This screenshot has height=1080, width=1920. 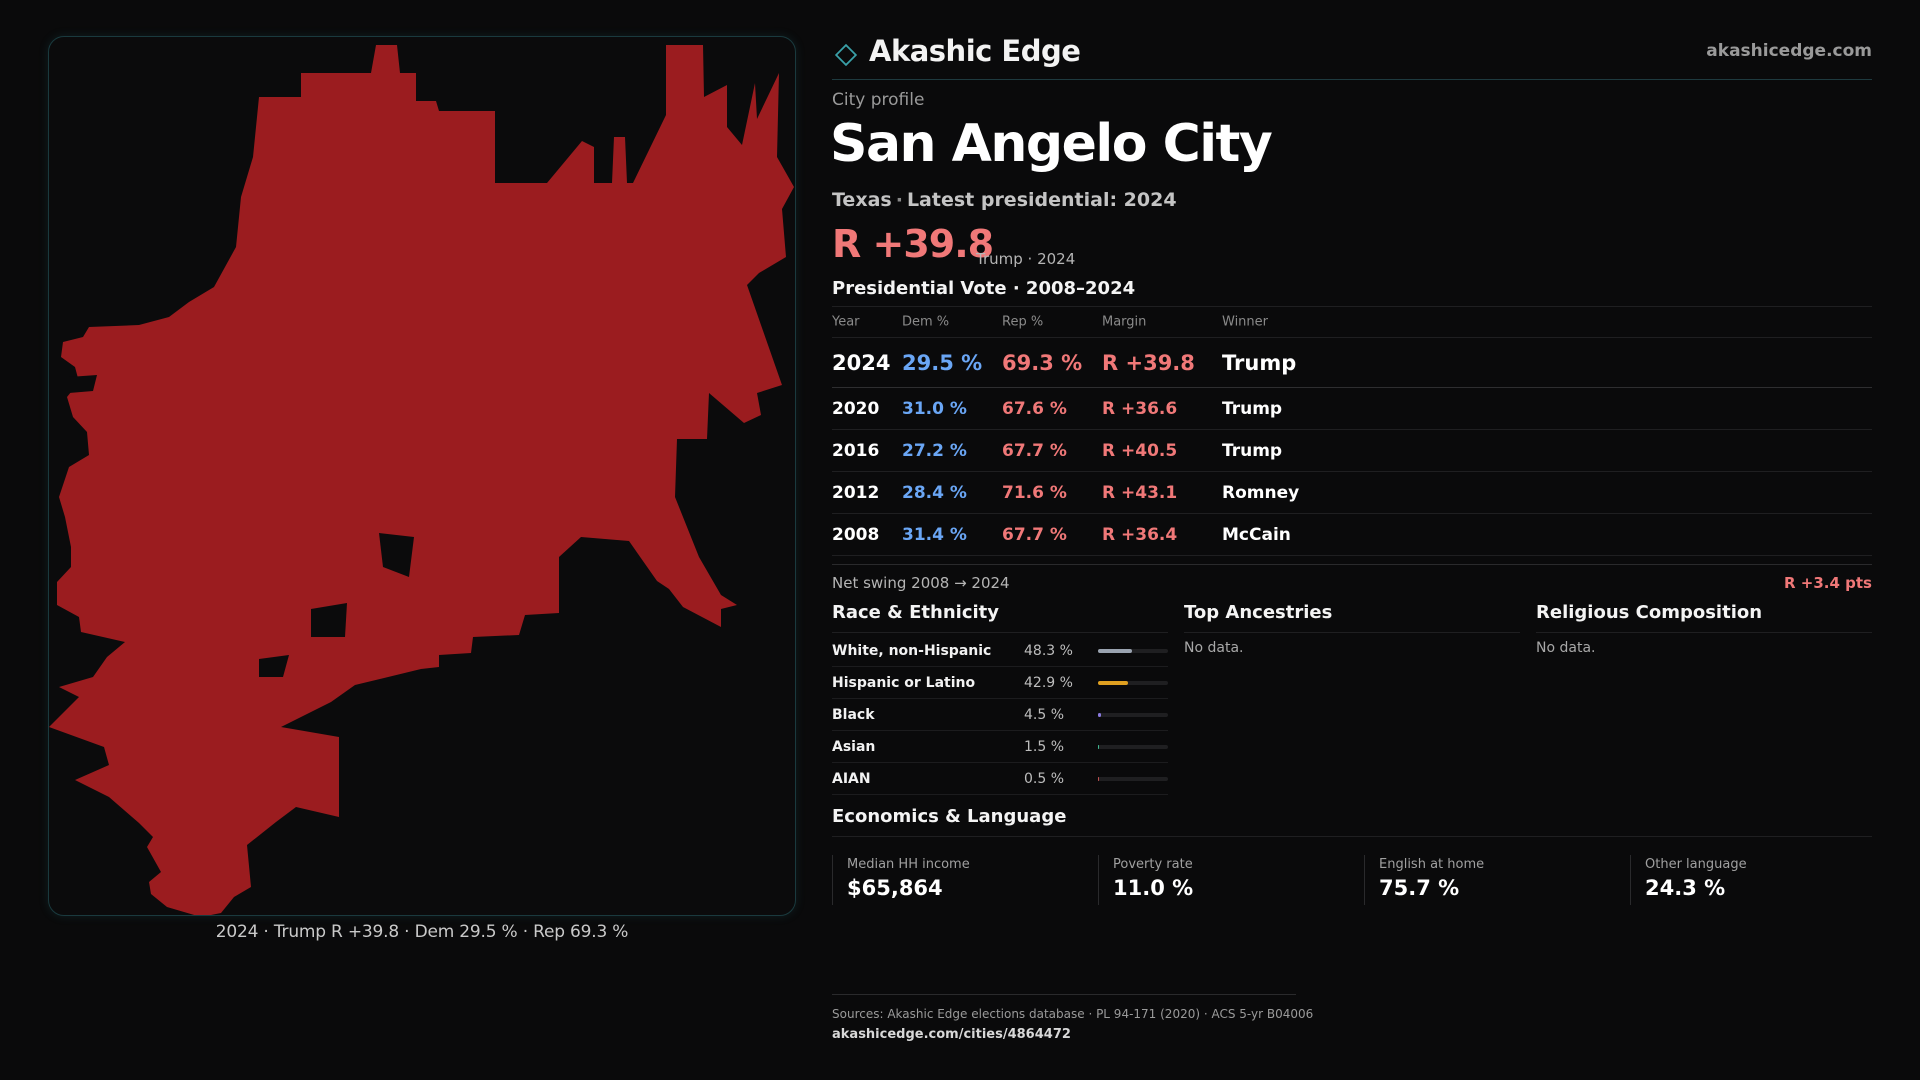 What do you see at coordinates (1352, 363) in the screenshot?
I see `table-row: 2024 29.5 % 69.3 % R +39.8 Trump` at bounding box center [1352, 363].